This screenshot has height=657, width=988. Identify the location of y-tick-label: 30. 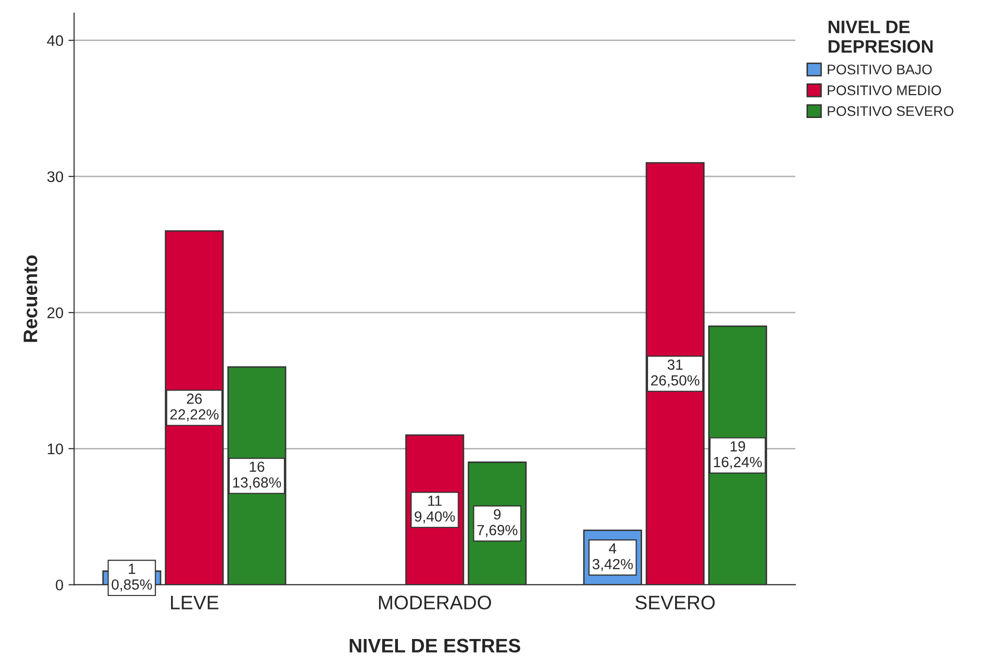
(55, 176).